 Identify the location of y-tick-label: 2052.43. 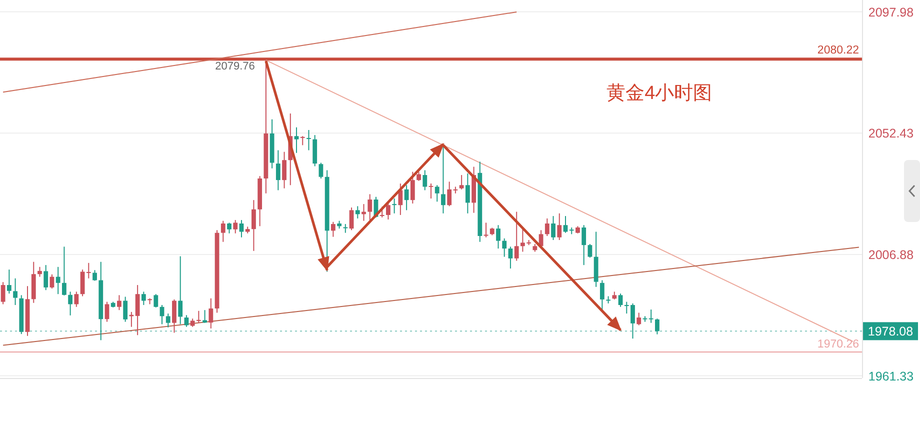
(891, 133).